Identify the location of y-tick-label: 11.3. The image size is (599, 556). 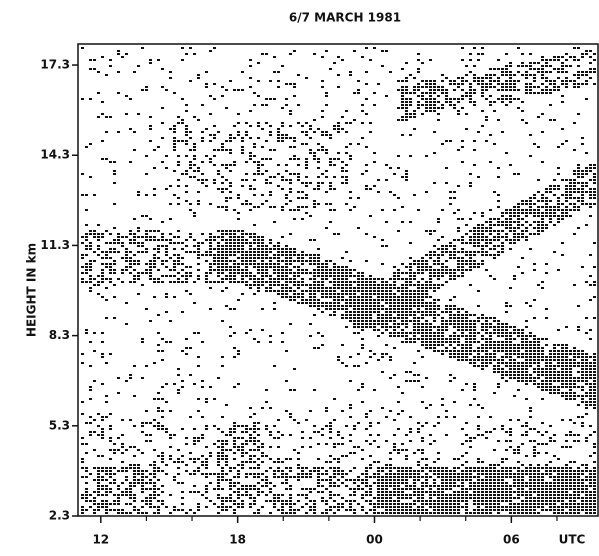
(55, 245).